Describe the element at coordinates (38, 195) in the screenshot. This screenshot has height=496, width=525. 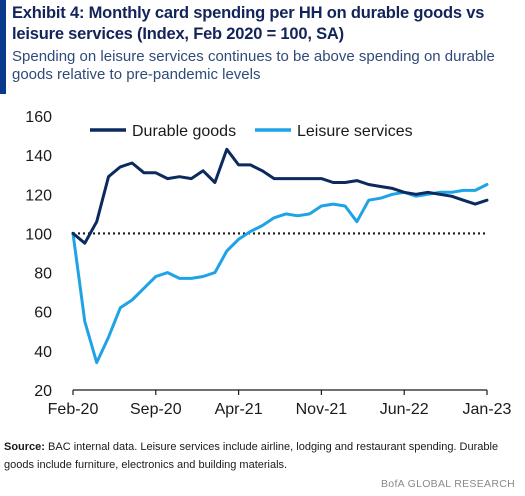
I see `y-tick-label: 120` at that location.